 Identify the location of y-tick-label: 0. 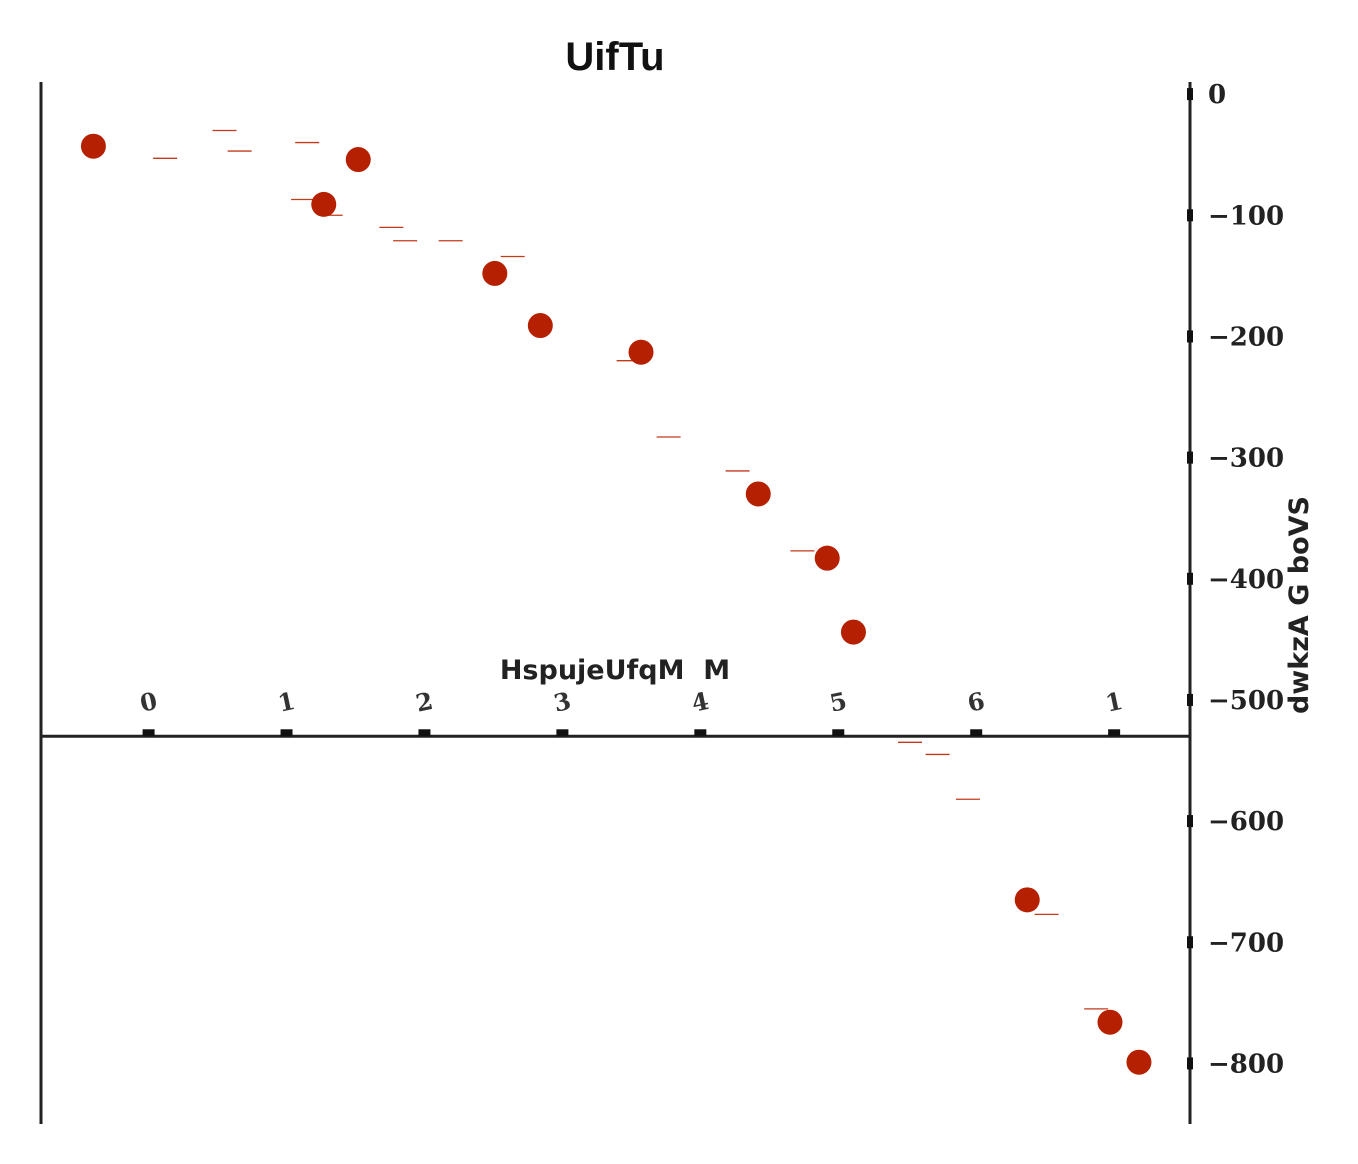
(1217, 95).